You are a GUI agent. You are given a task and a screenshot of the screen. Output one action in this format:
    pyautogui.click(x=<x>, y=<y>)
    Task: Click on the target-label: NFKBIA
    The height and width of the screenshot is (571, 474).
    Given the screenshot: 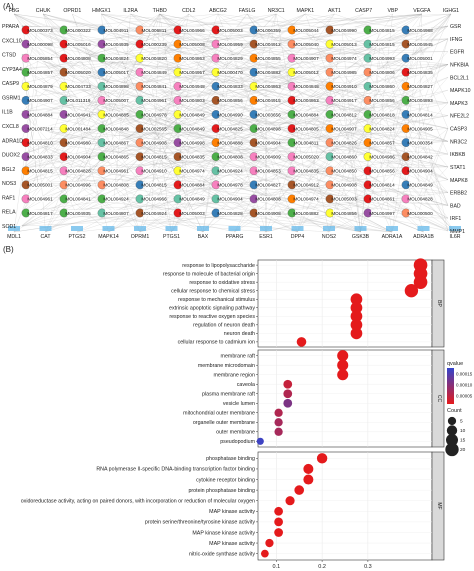 What is the action you would take?
    pyautogui.click(x=459, y=65)
    